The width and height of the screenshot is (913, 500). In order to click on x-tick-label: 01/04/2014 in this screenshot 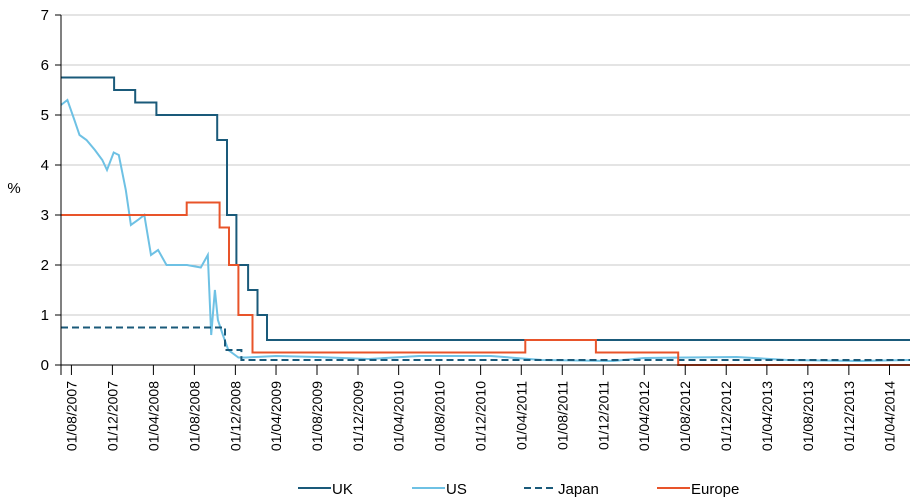, I will do `click(890, 416)`.